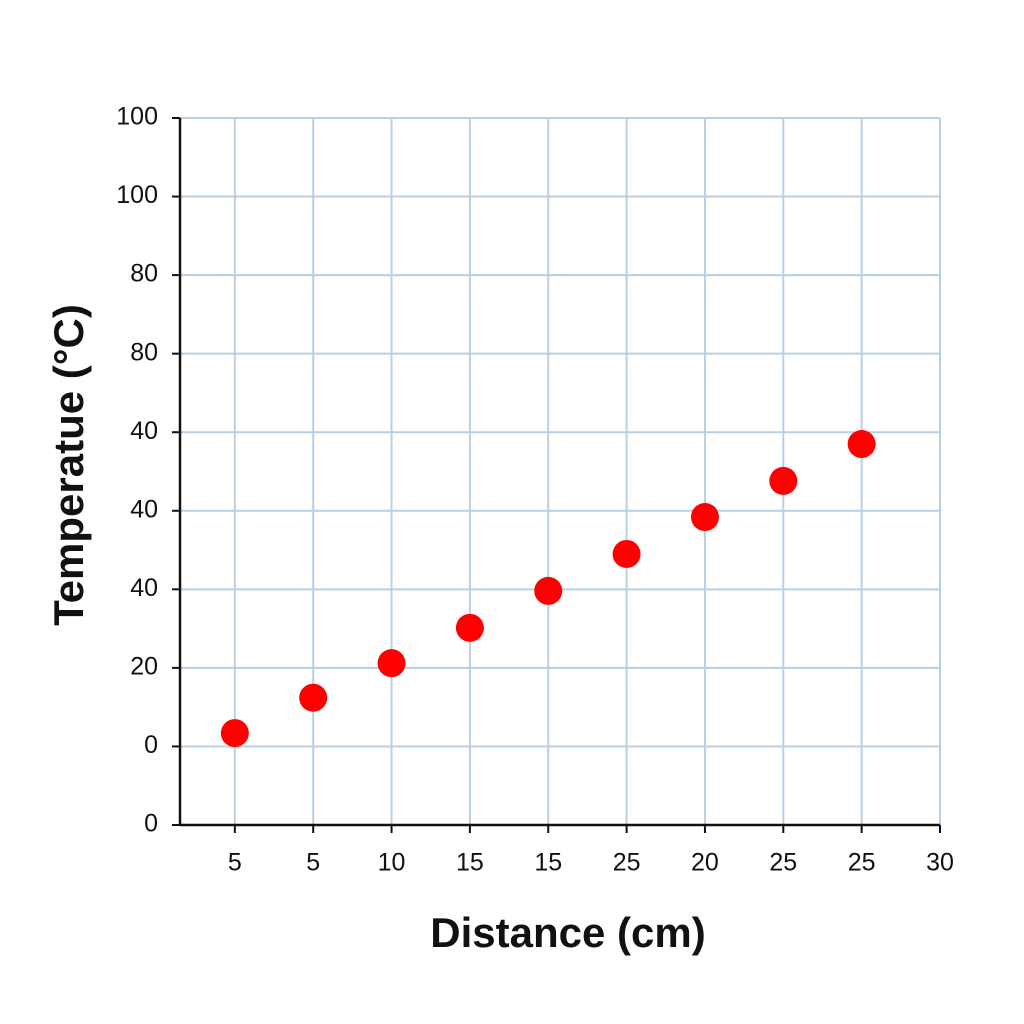 The height and width of the screenshot is (1024, 1024). What do you see at coordinates (144, 666) in the screenshot?
I see `y-tick-label: 20` at bounding box center [144, 666].